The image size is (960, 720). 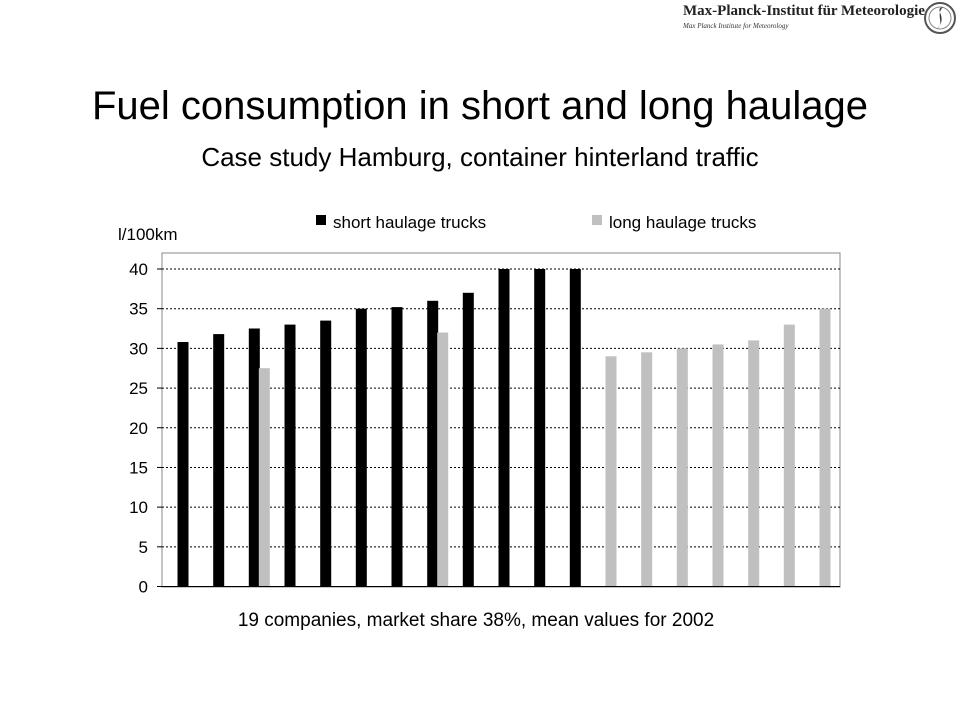 I want to click on y-tick-label: 5, so click(x=143, y=547).